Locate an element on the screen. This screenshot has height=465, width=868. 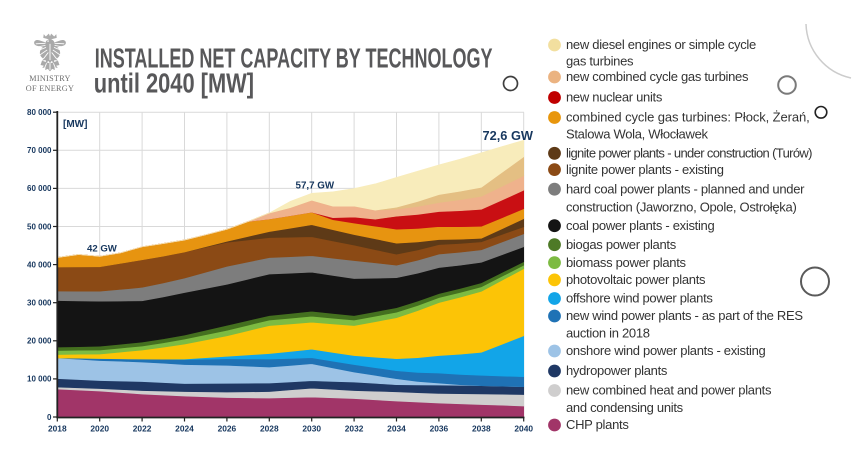
svg-text:new combined cycle gas turbine: new combined cycle gas turbines is located at coordinates (657, 76).